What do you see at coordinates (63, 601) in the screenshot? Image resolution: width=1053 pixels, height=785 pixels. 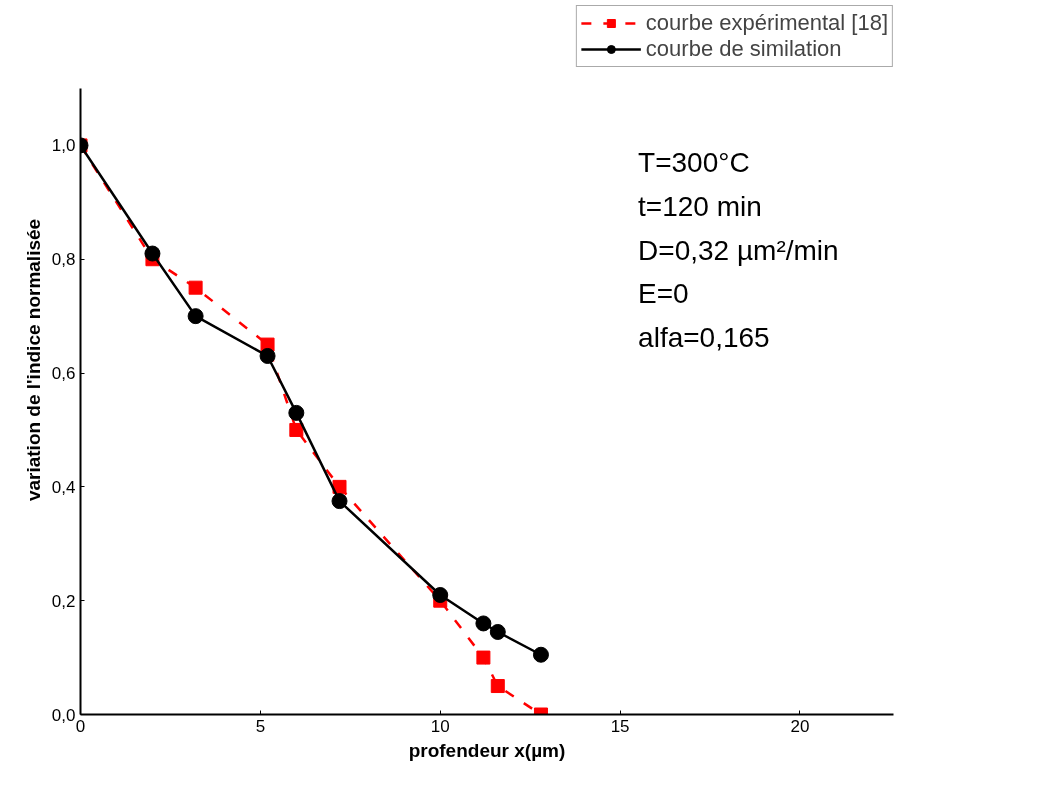 I see `y-tick-label: 0,2` at bounding box center [63, 601].